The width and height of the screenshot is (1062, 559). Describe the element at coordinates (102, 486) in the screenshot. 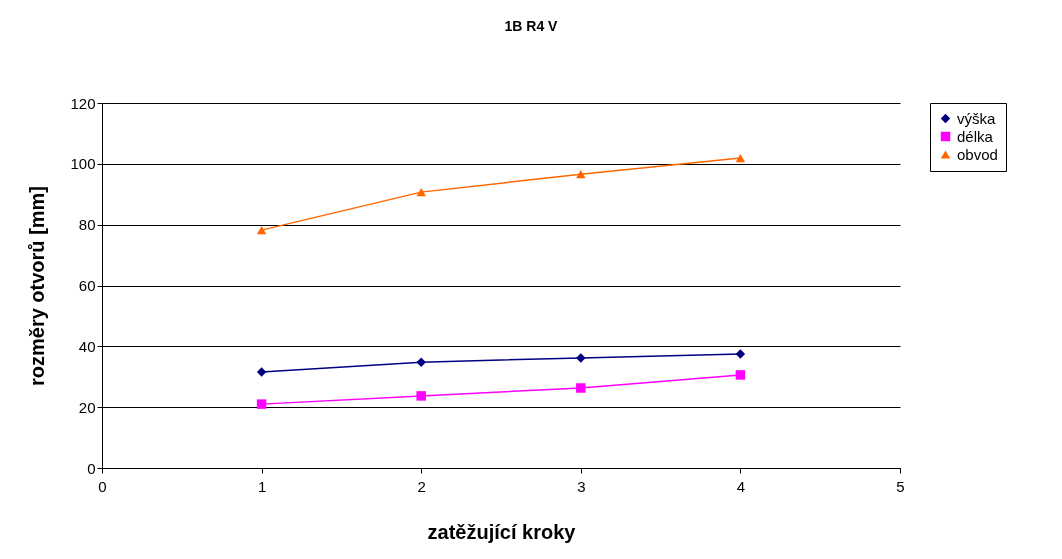

I see `x-tick-label: 0` at that location.